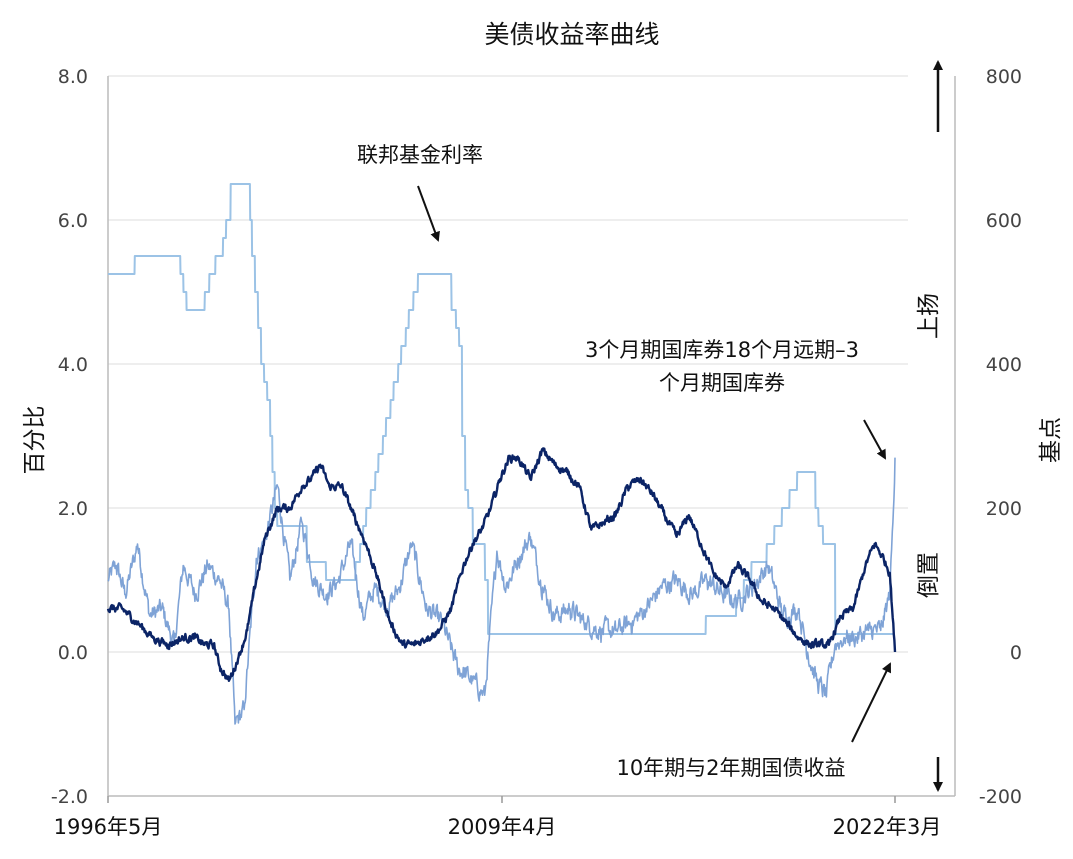 This screenshot has width=1073, height=859. I want to click on right-tick-labels: 800 600 400 200 0 -200, so click(1000, 437).